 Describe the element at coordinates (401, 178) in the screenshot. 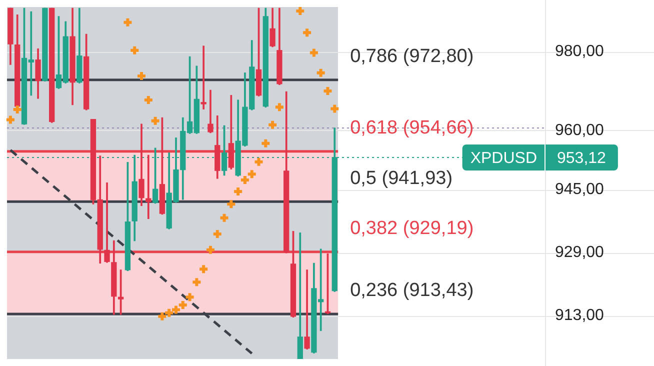

I see `ref-line-label: 0,5 (941,93)` at that location.